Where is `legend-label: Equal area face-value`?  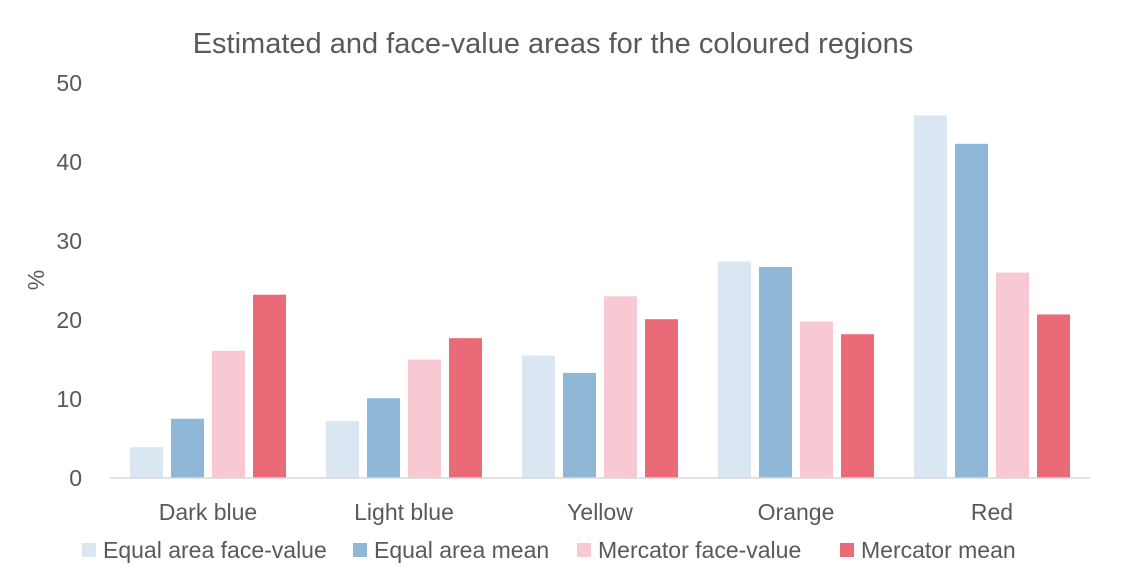 legend-label: Equal area face-value is located at coordinates (215, 550).